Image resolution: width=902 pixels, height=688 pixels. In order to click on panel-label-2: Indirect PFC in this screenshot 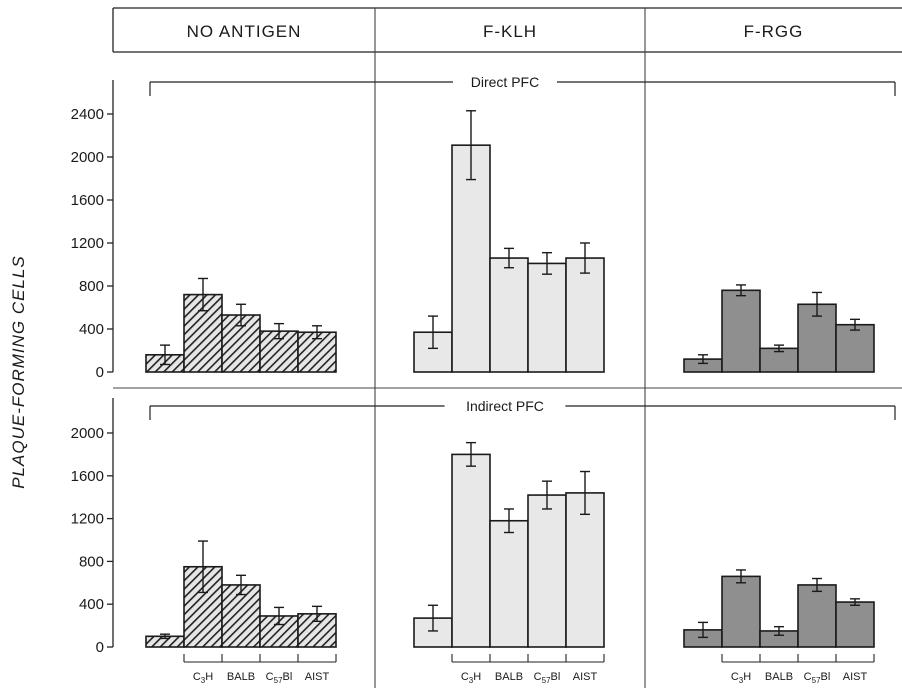, I will do `click(505, 406)`.